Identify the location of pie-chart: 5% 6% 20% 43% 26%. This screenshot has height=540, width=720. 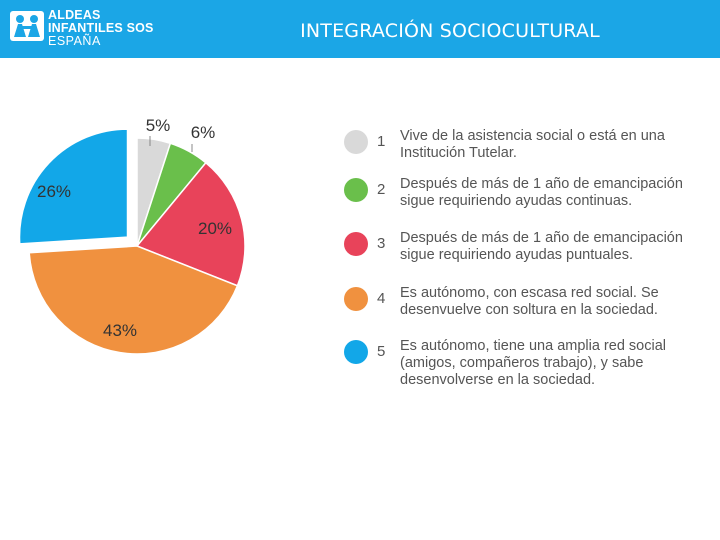
(132, 235).